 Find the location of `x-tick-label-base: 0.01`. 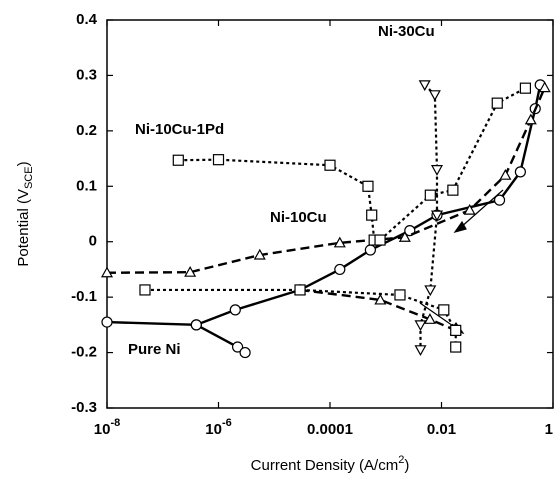

x-tick-label-base: 0.01 is located at coordinates (441, 429).